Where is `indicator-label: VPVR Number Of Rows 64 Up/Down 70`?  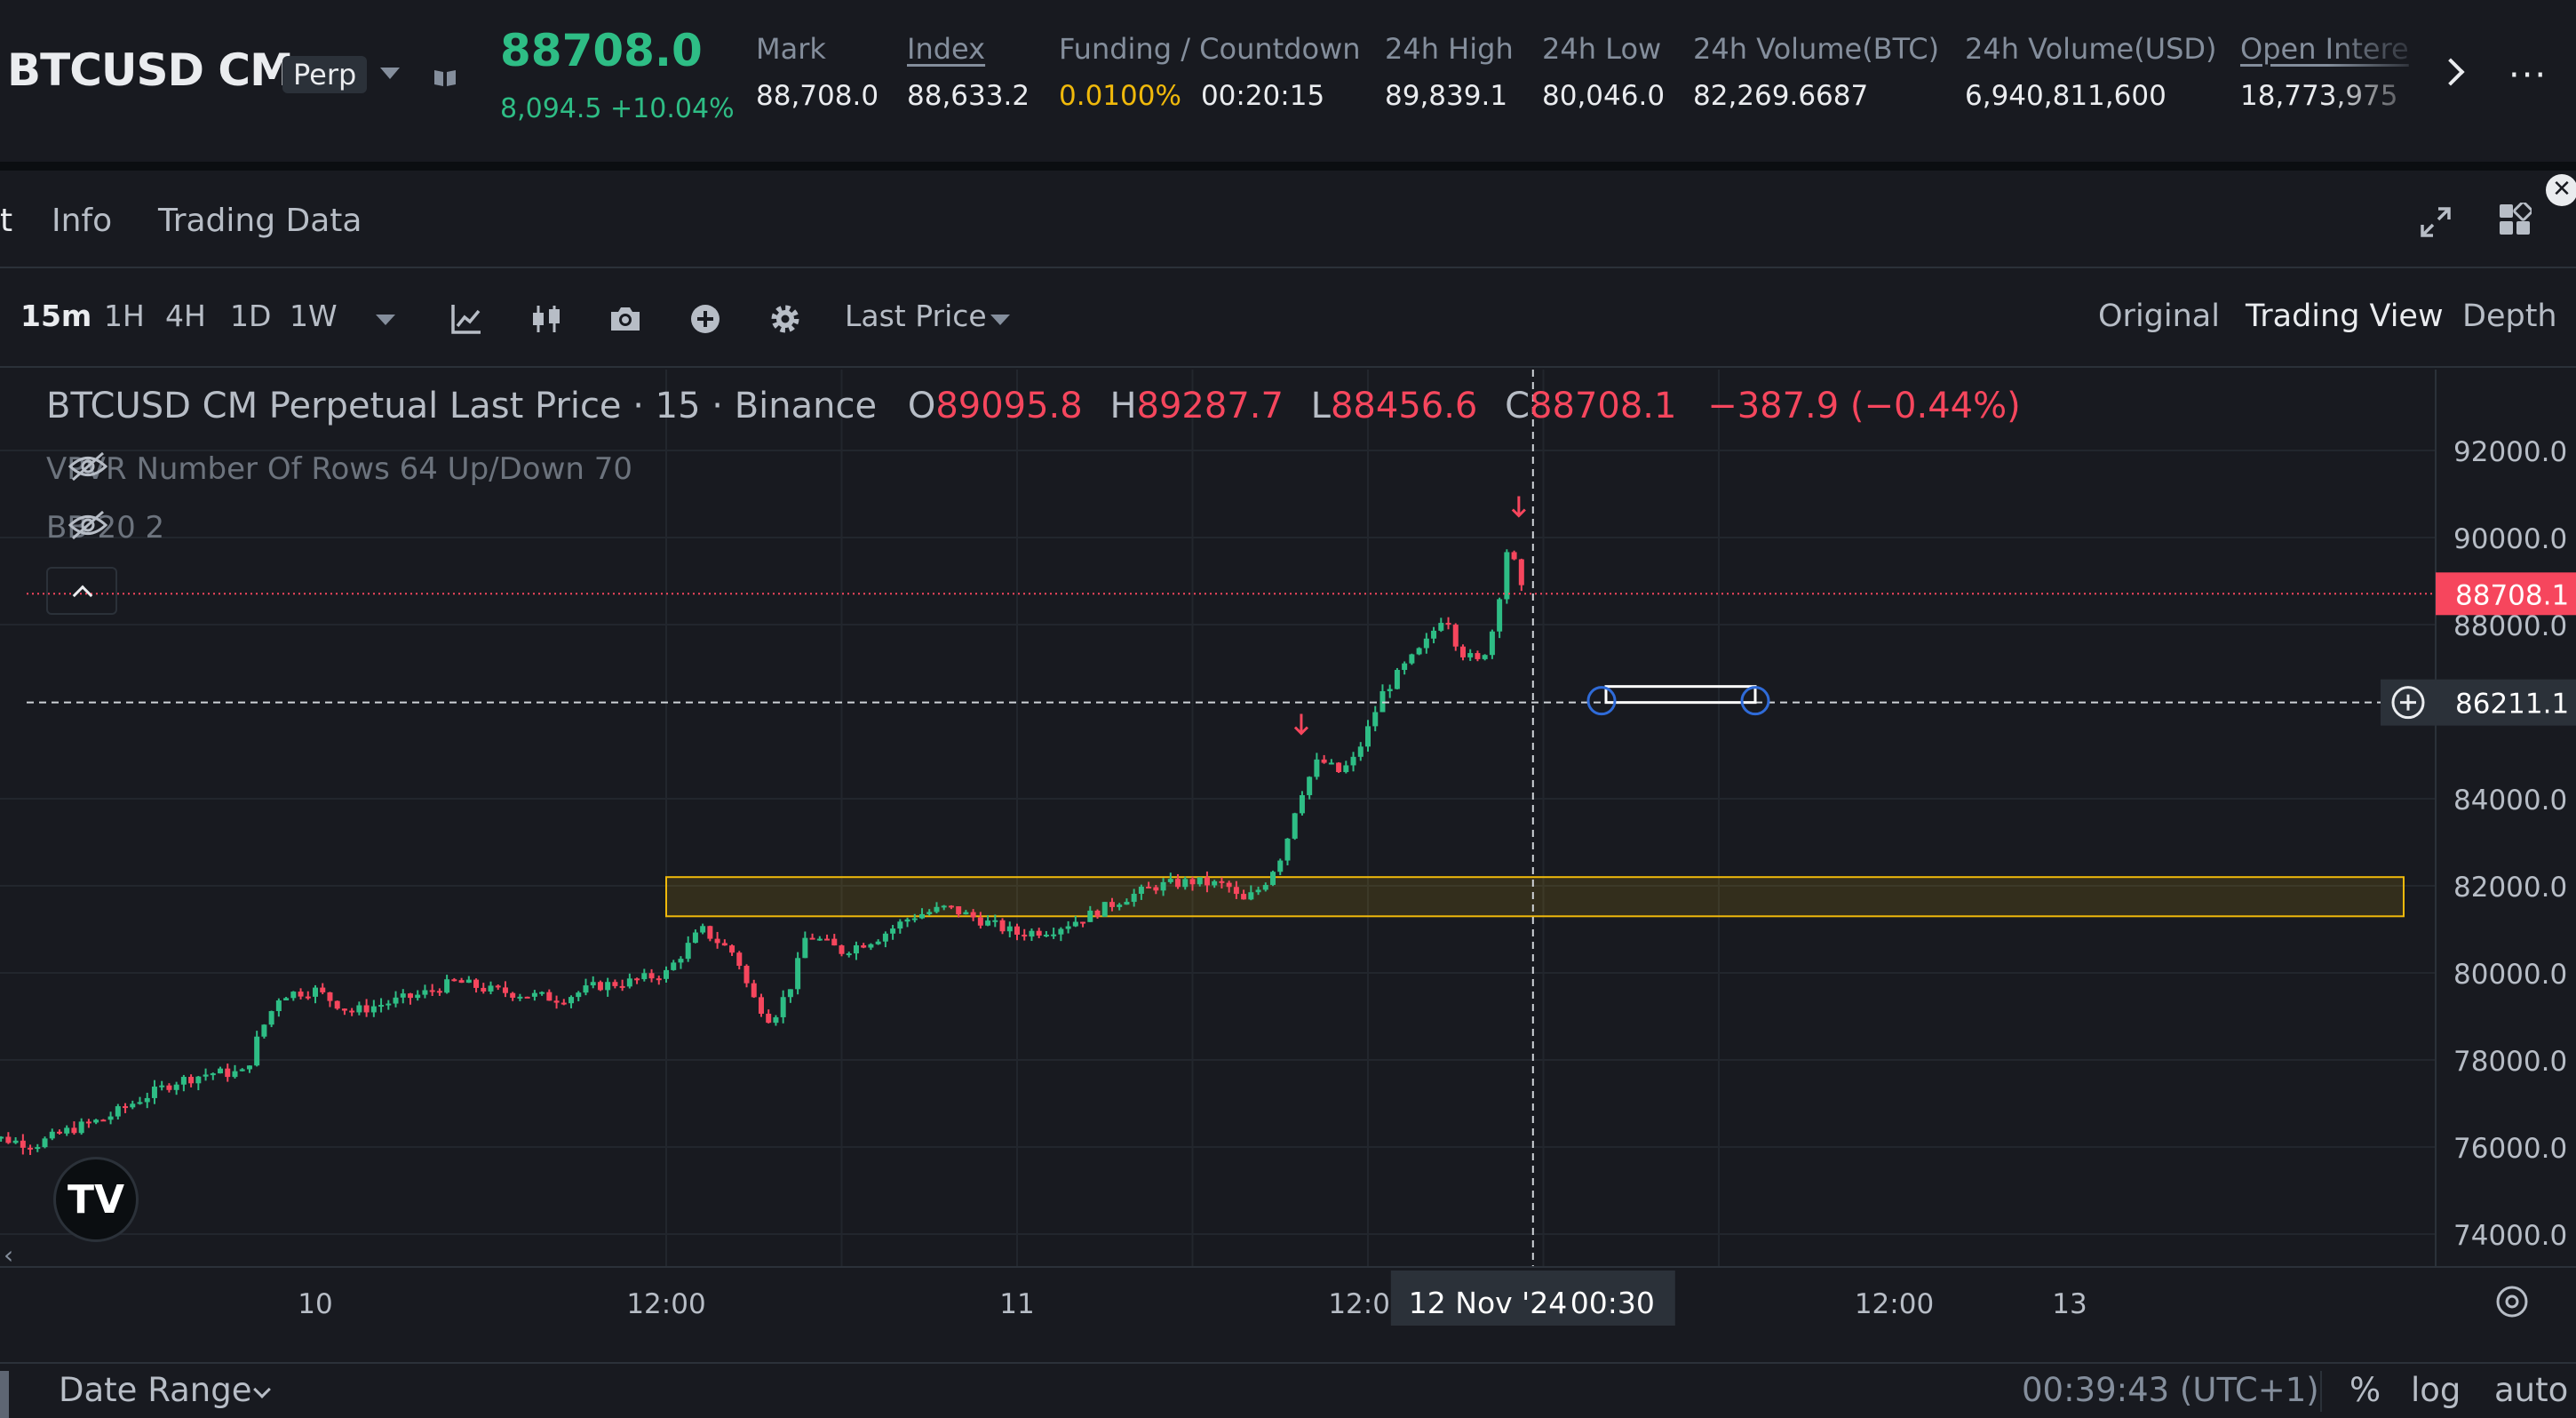 indicator-label: VPVR Number Of Rows 64 Up/Down 70 is located at coordinates (339, 469).